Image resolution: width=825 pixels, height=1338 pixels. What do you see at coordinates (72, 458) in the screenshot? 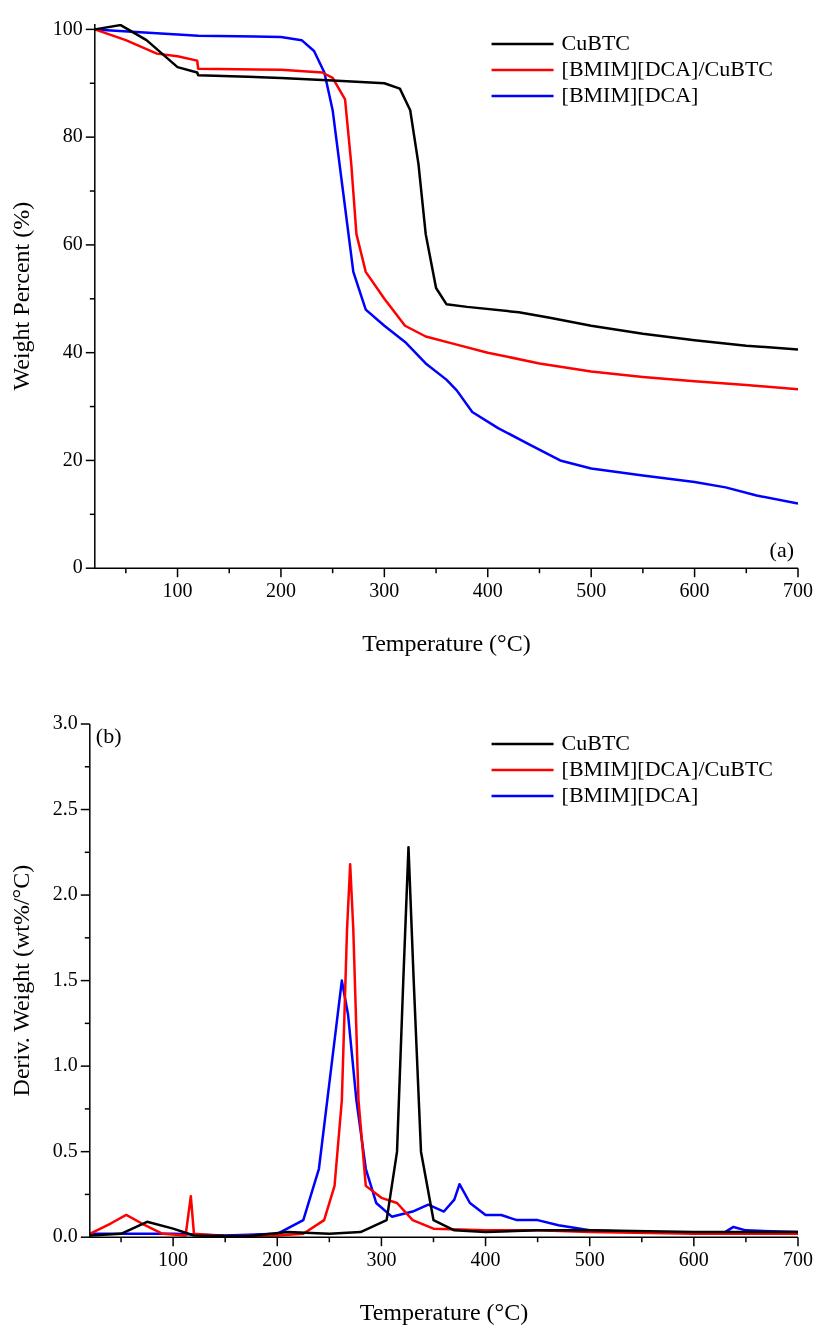
I see `y-tick-label: 20` at bounding box center [72, 458].